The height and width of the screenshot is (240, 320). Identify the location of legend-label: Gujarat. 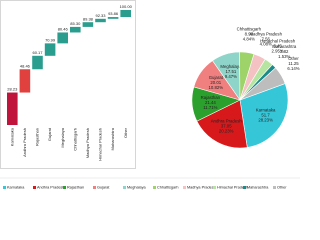
(103, 188).